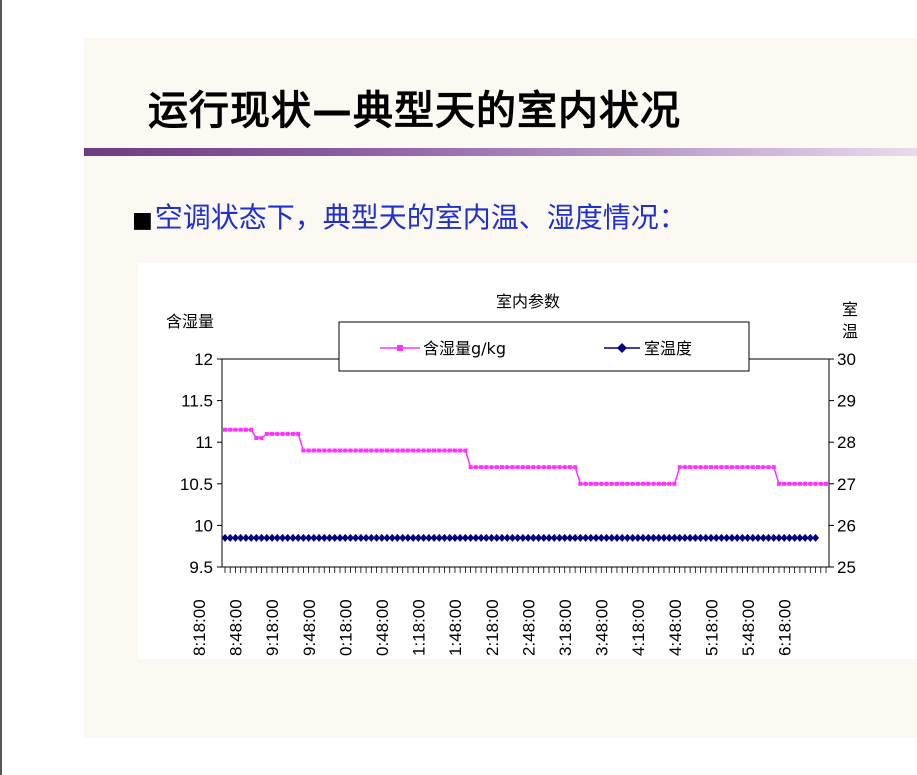 The width and height of the screenshot is (917, 775). Describe the element at coordinates (455, 627) in the screenshot. I see `x-tick-label: 1:48:00` at that location.